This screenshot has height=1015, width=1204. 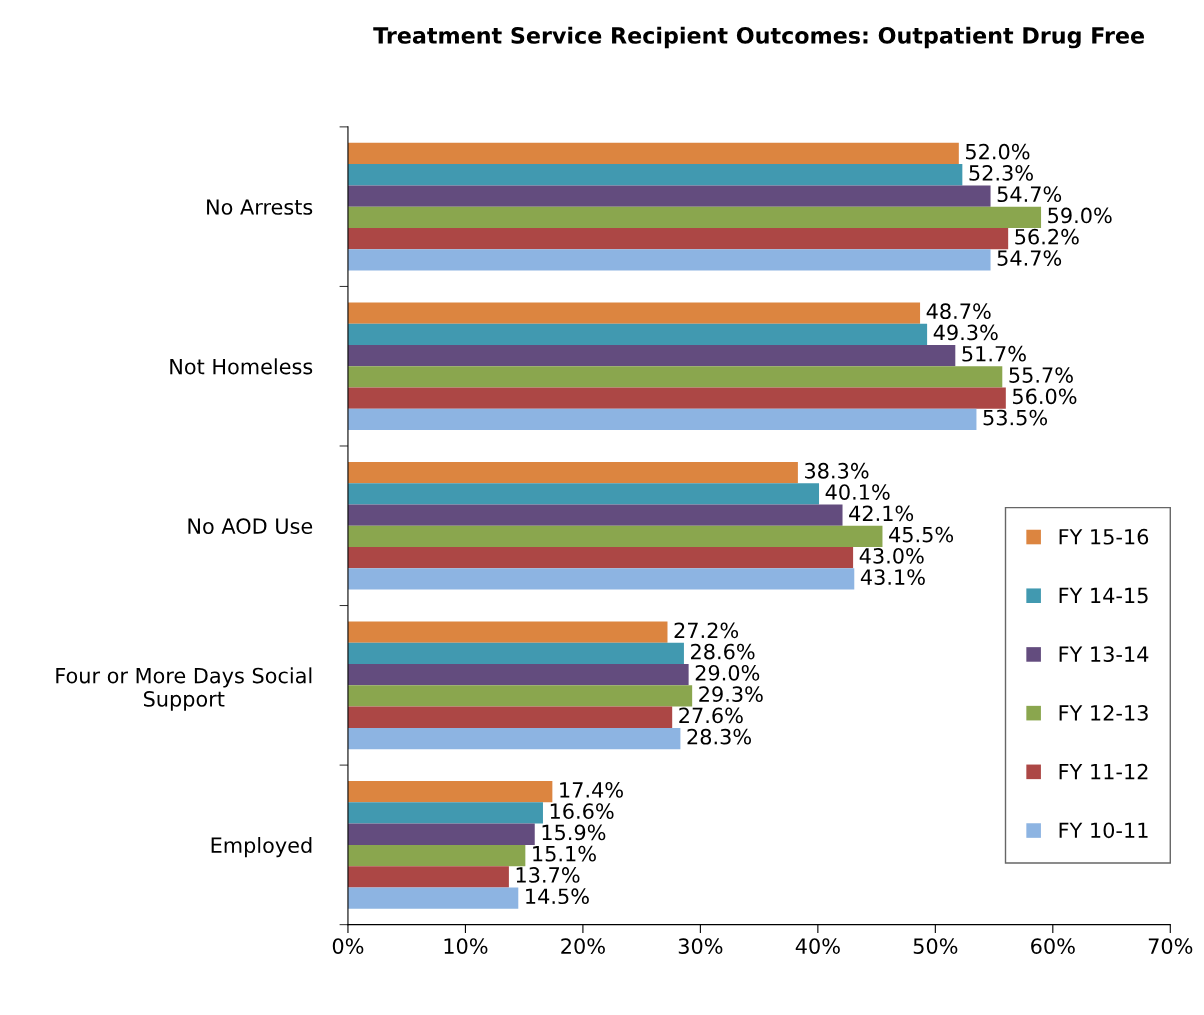 What do you see at coordinates (1015, 417) in the screenshot?
I see `data-label: 53.5%` at bounding box center [1015, 417].